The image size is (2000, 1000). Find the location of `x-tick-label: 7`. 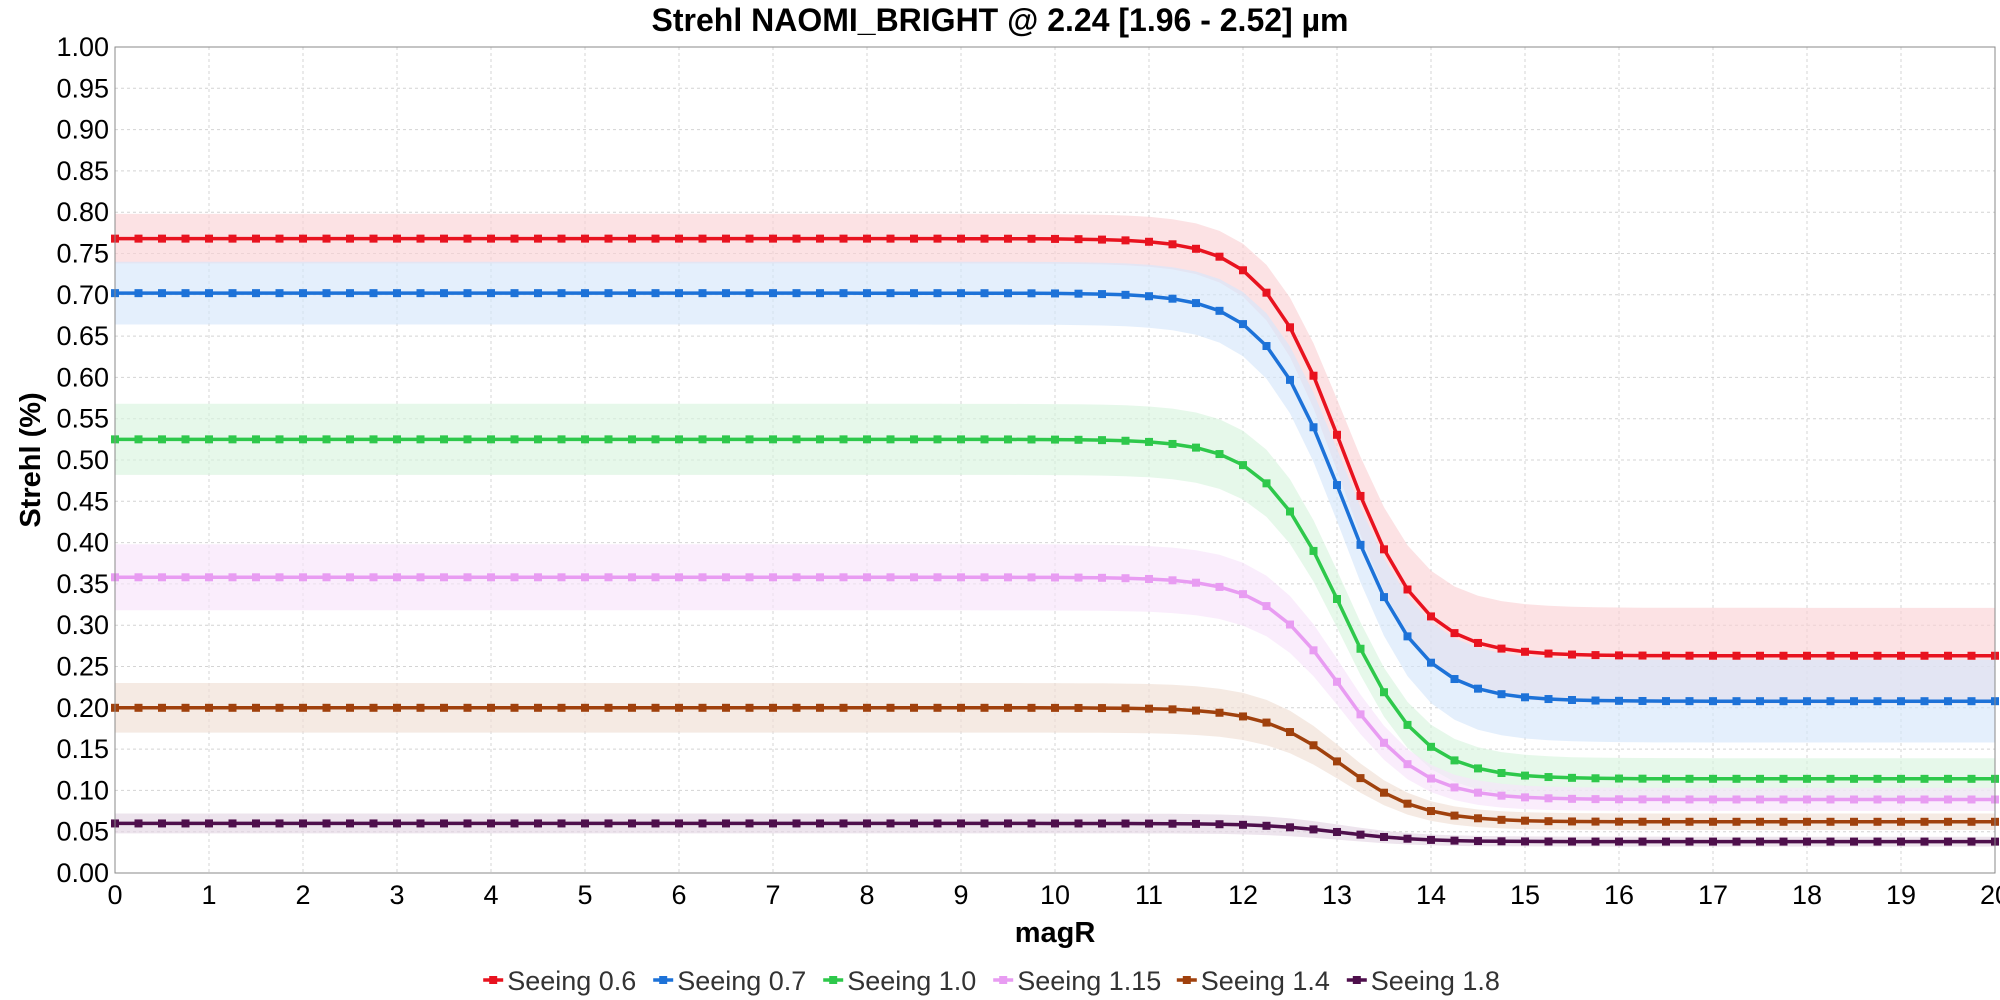

x-tick-label: 7 is located at coordinates (772, 895).